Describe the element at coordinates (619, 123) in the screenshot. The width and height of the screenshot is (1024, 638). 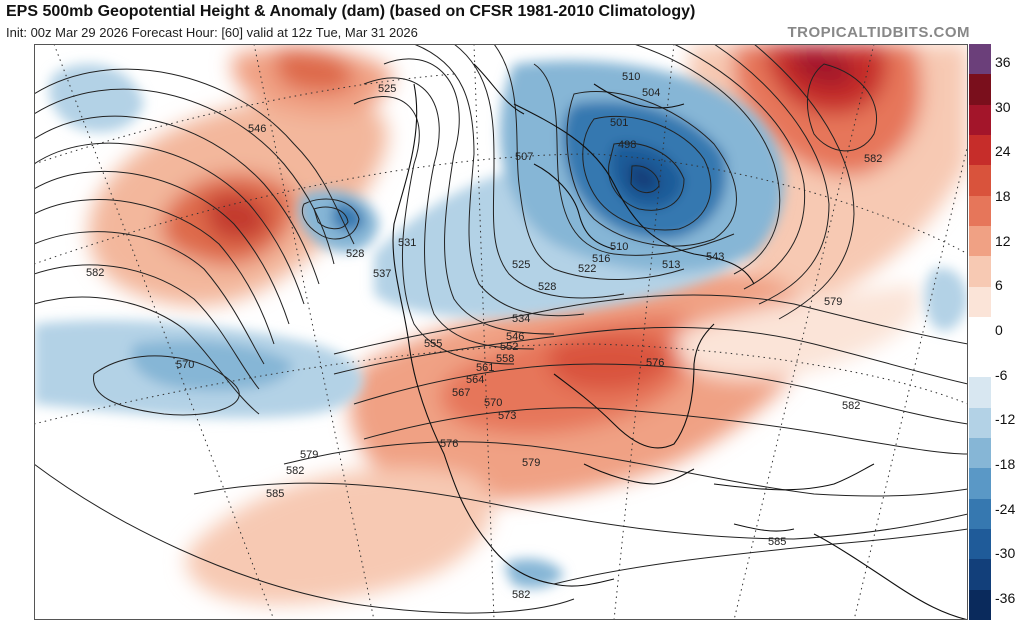
I see `contour-label: 501` at that location.